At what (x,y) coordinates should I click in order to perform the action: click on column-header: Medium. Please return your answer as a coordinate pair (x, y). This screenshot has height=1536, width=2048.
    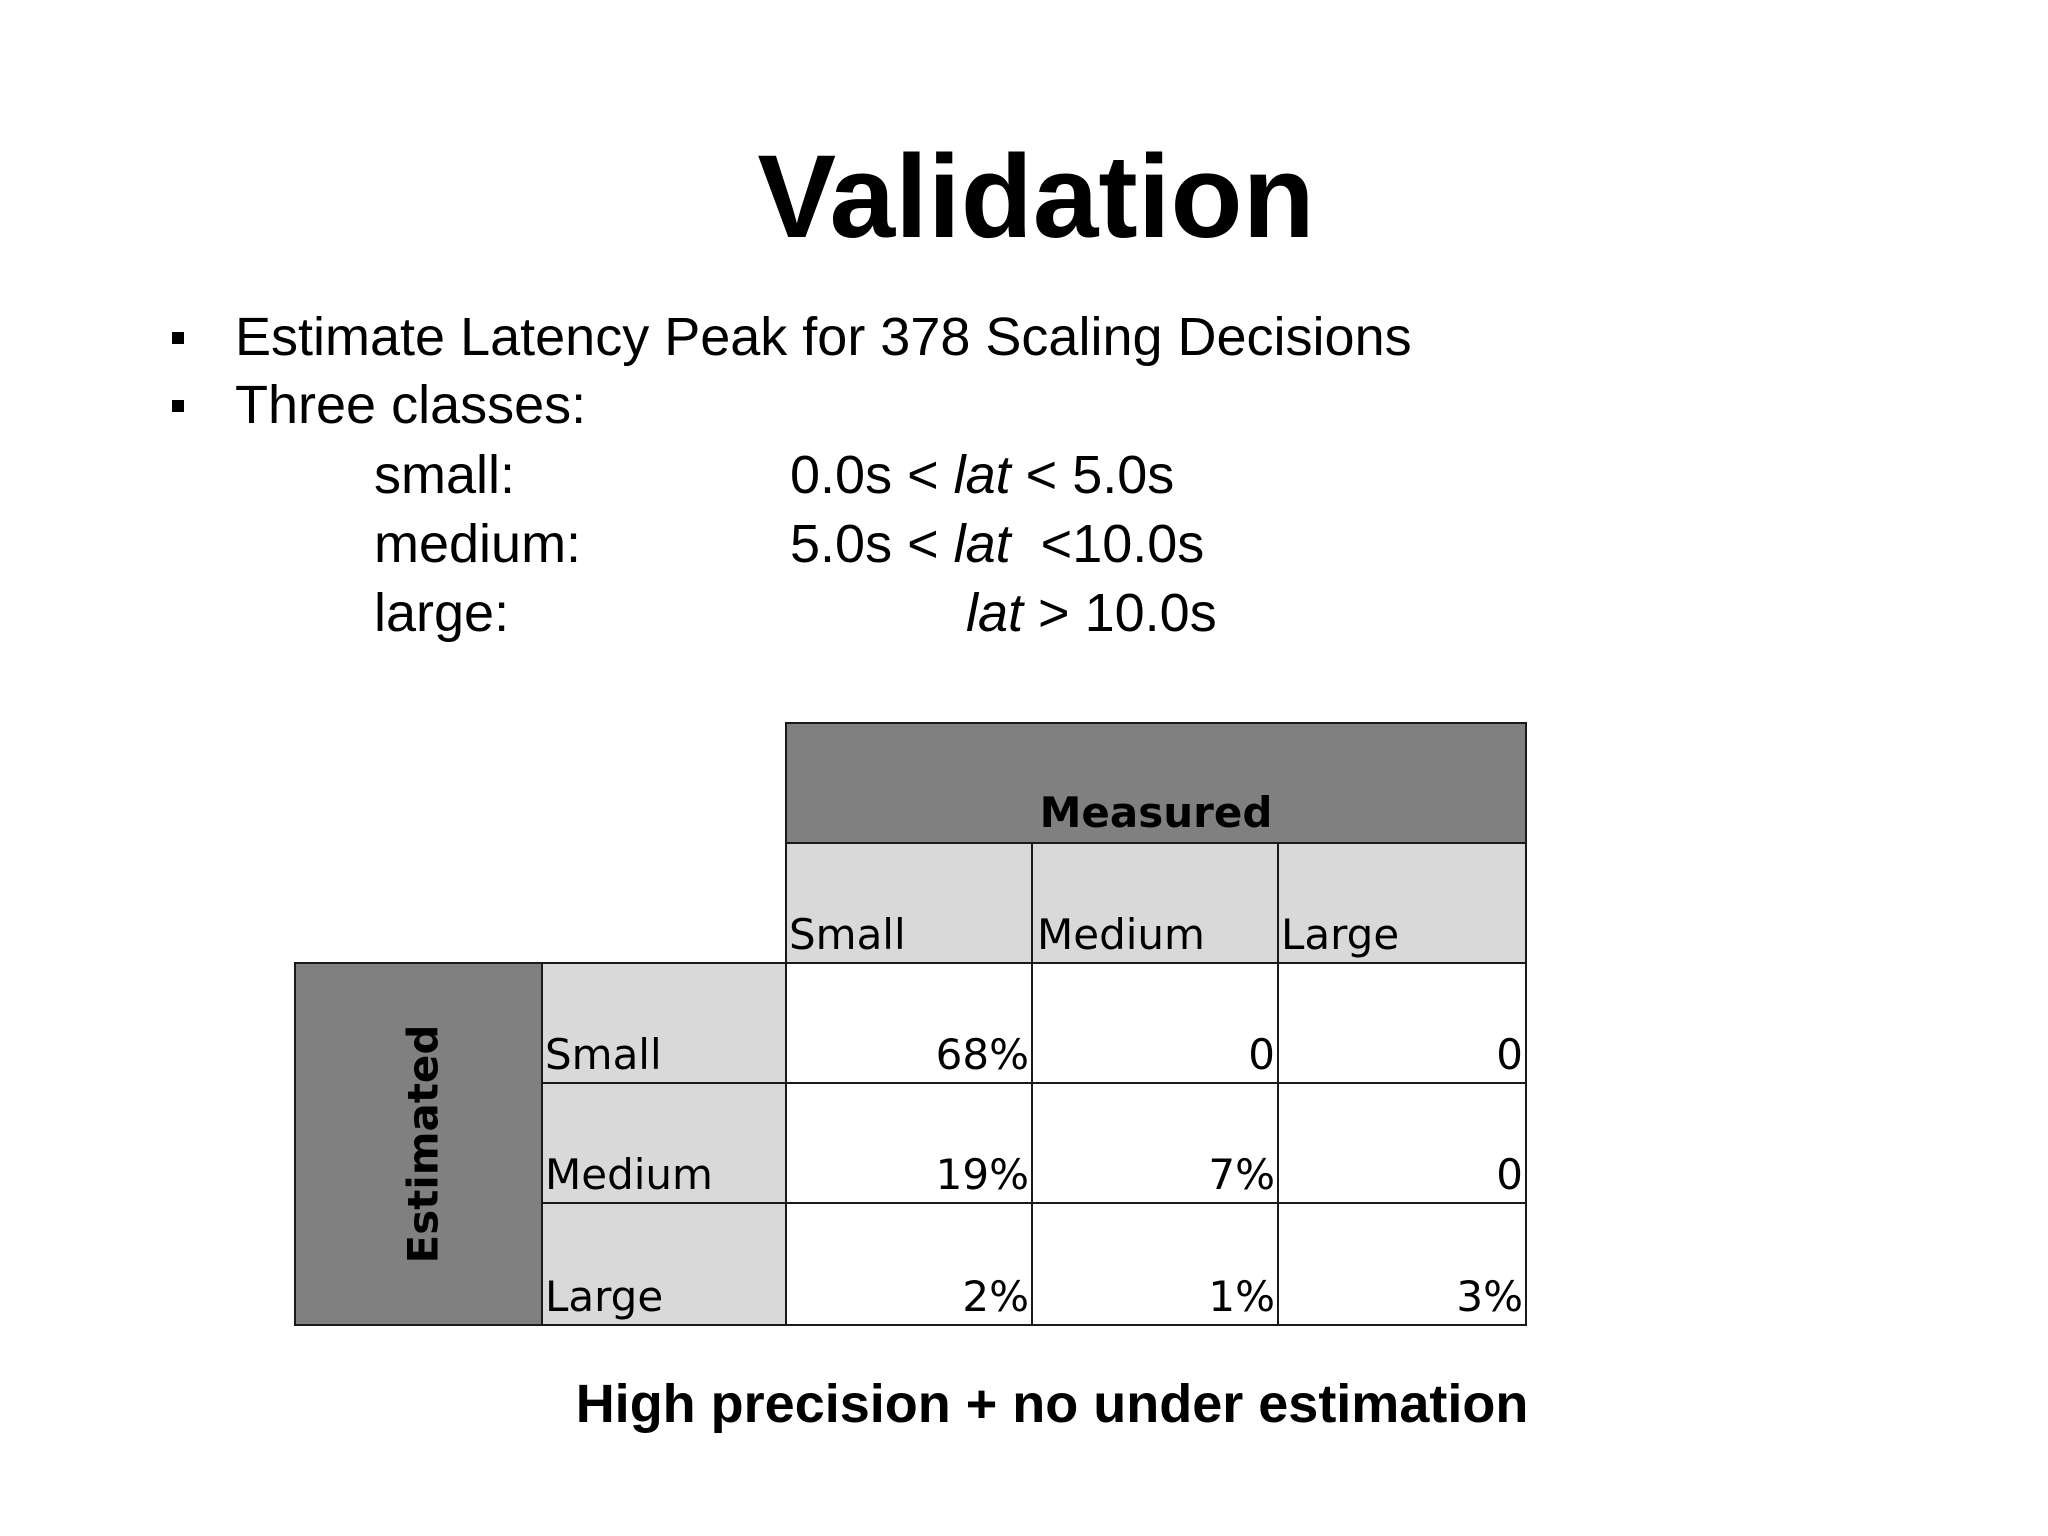
    Looking at the image, I should click on (1155, 903).